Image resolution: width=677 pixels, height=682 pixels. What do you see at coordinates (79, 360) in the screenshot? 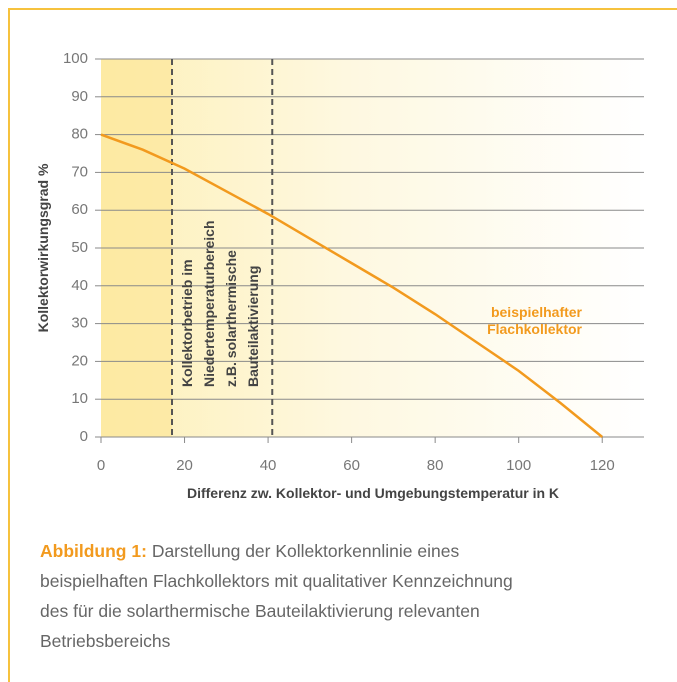
I see `y-tick-label: 20` at bounding box center [79, 360].